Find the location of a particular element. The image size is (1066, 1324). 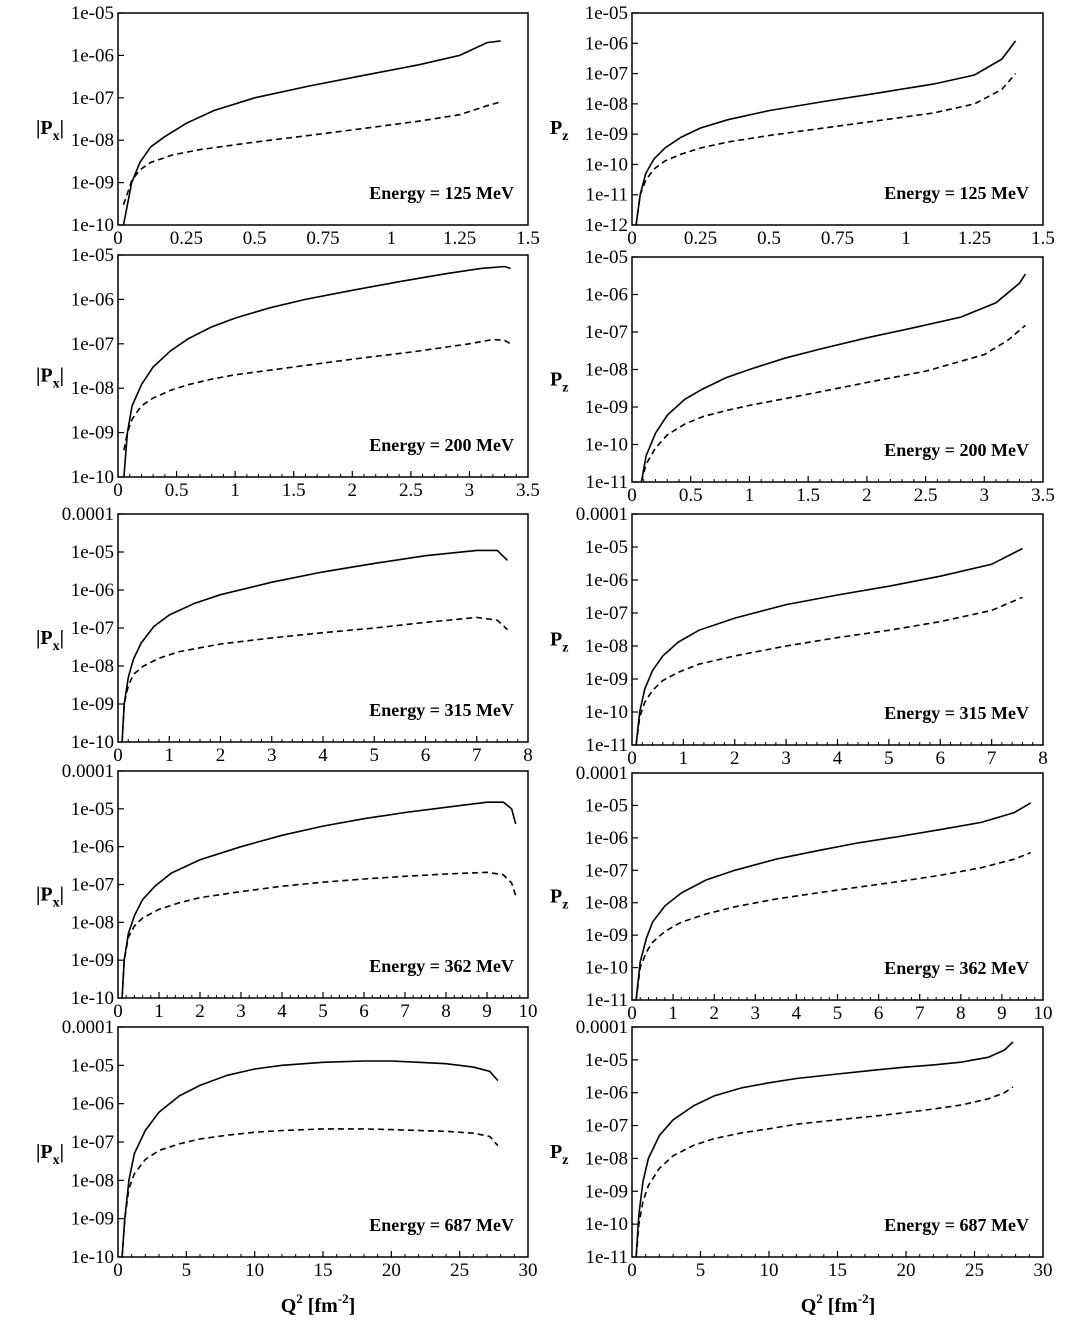

x-tick-label: 8 is located at coordinates (1043, 758).